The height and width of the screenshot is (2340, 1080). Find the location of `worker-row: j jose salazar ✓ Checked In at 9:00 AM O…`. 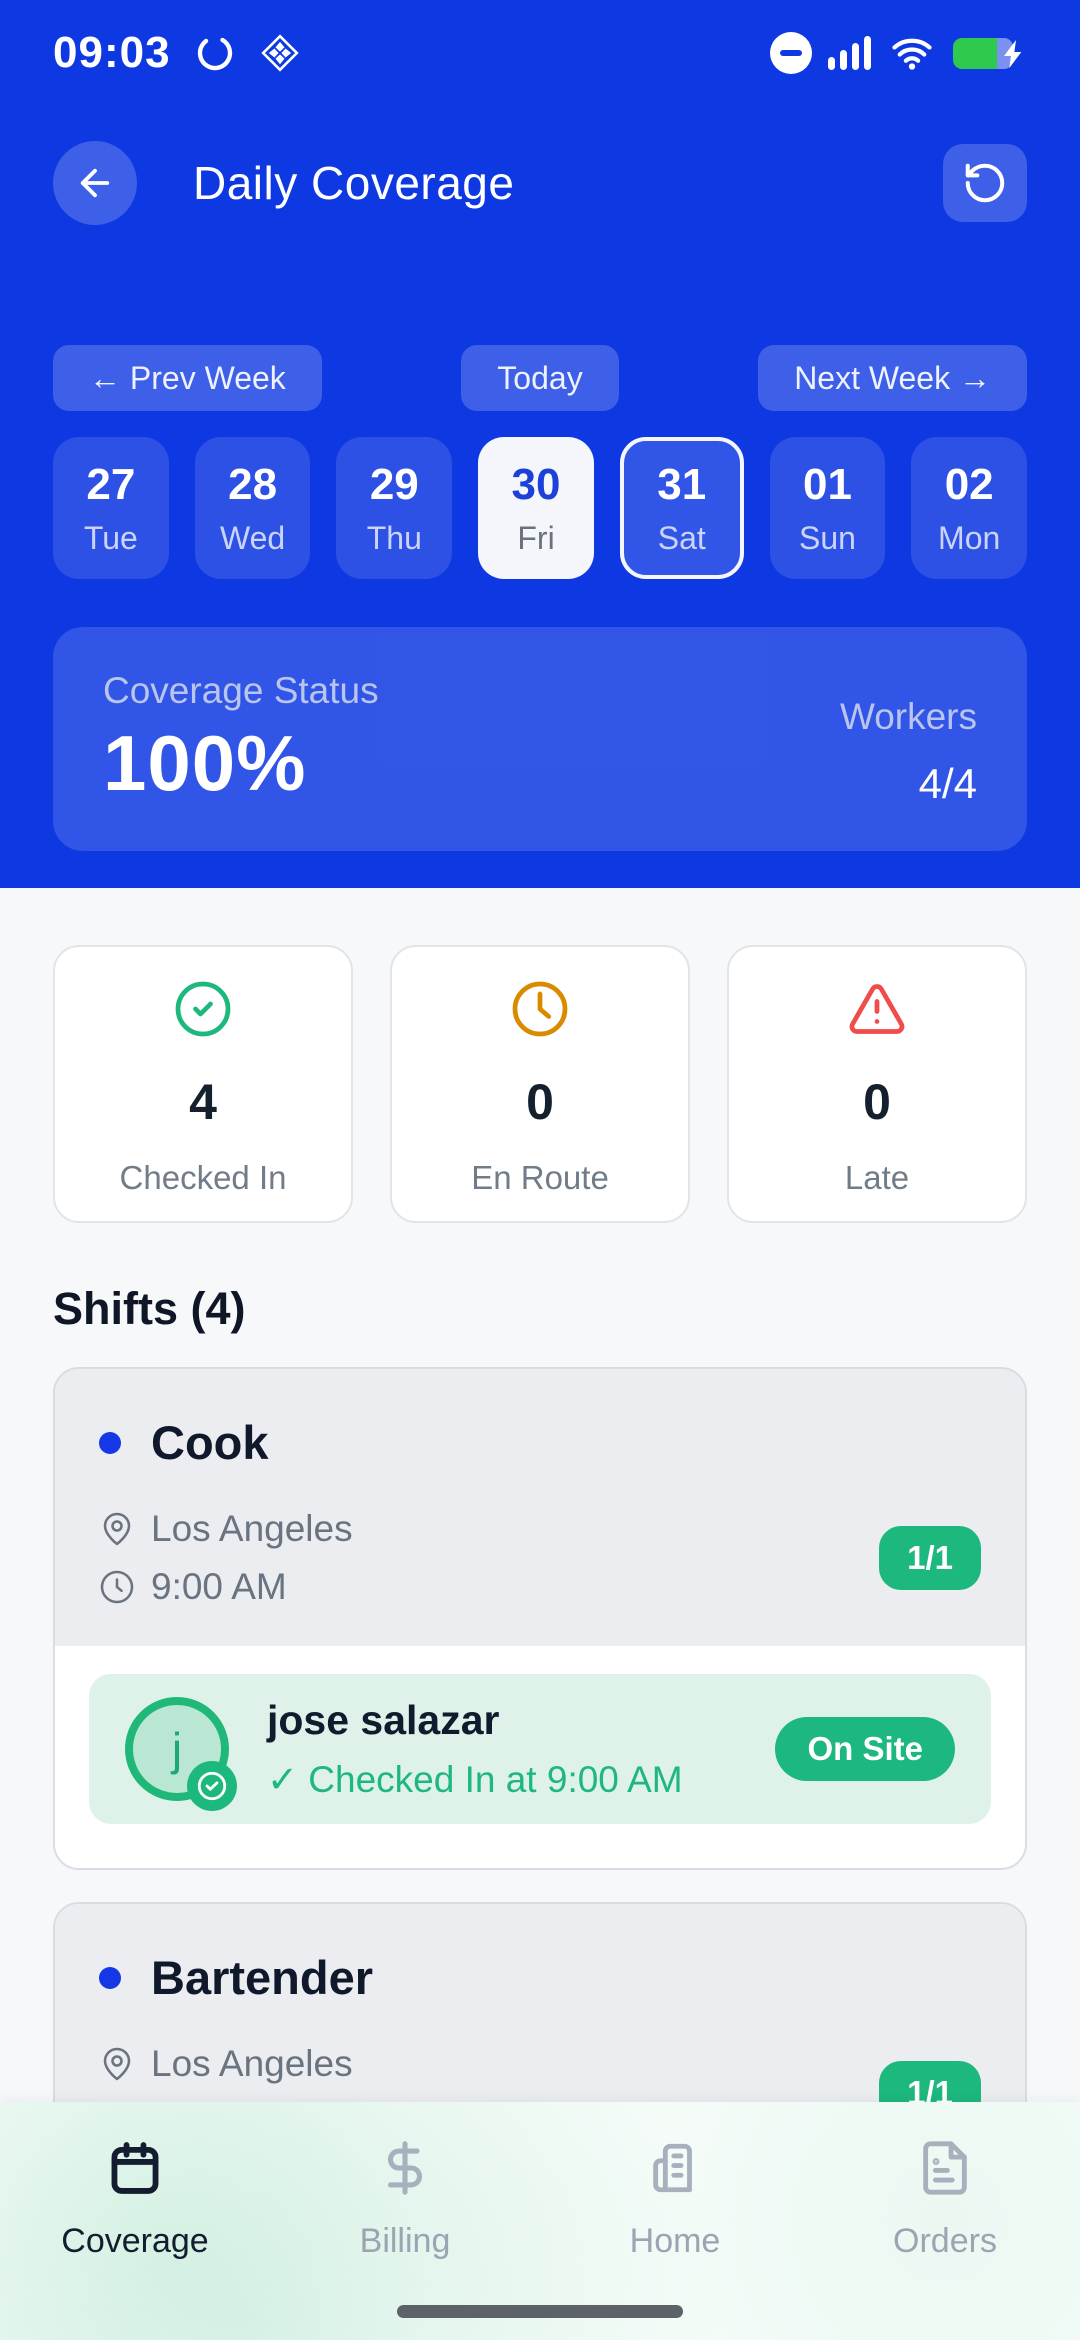

worker-row: j jose salazar ✓ Checked In at 9:00 AM O… is located at coordinates (540, 1749).